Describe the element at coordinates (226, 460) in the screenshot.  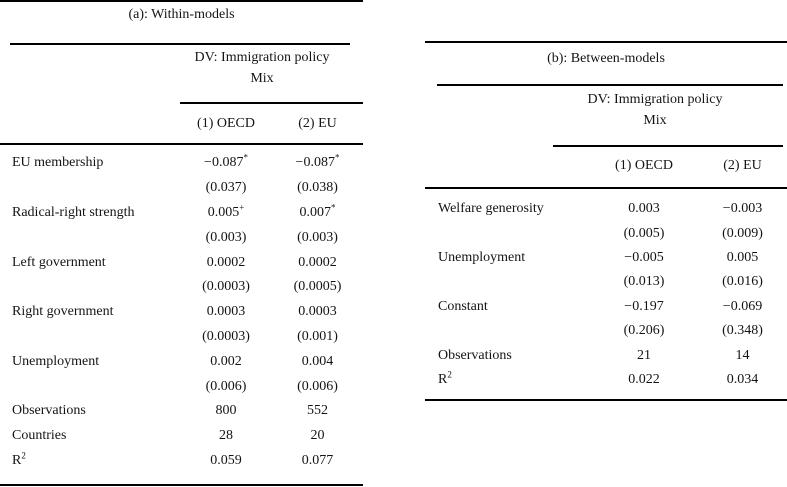
I see `cell-value: 0.059` at that location.